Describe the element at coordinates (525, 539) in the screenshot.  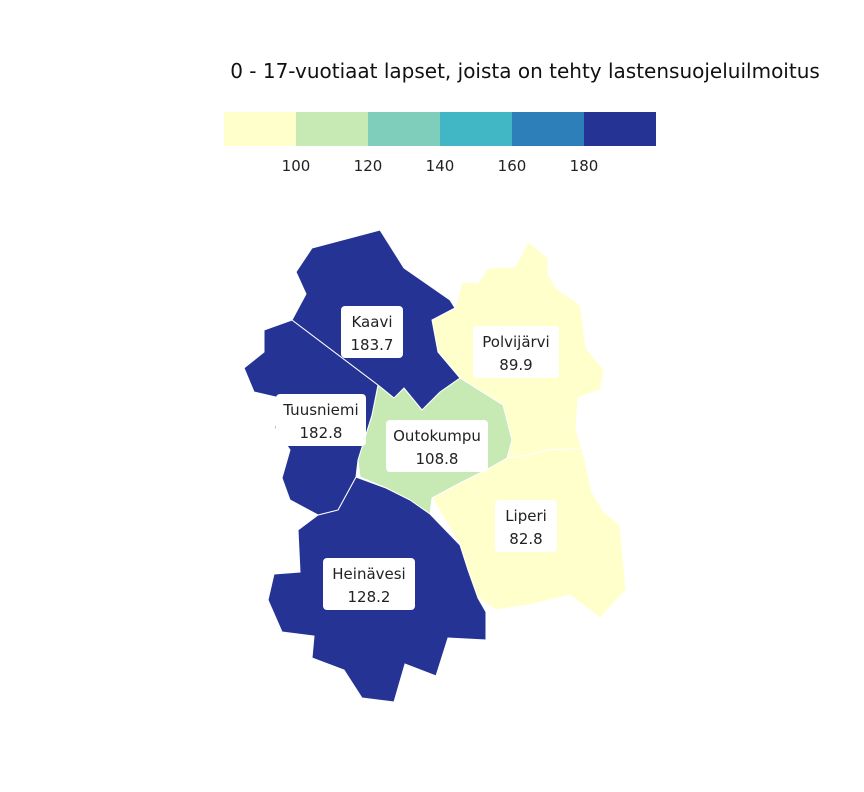
I see `region-value: 82.8` at that location.